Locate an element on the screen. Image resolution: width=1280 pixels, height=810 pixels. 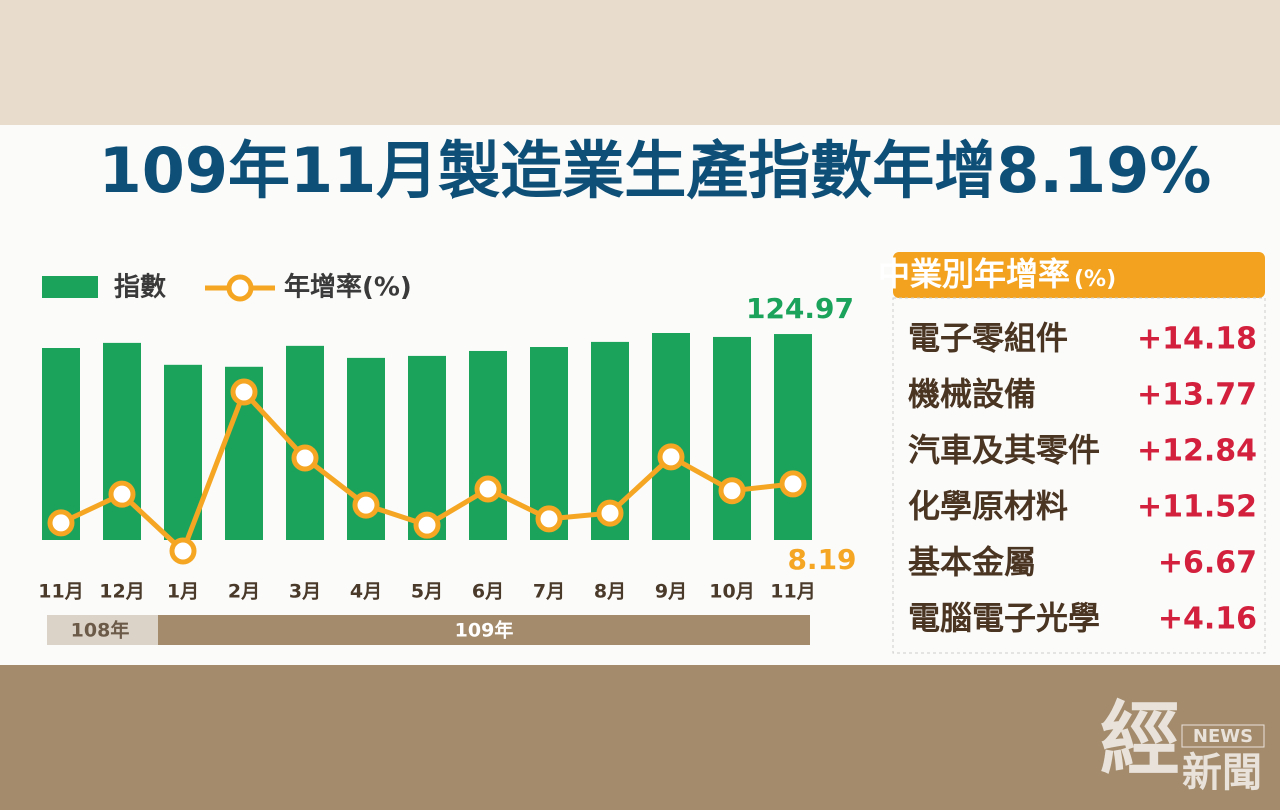
legend-marker is located at coordinates (240, 288).